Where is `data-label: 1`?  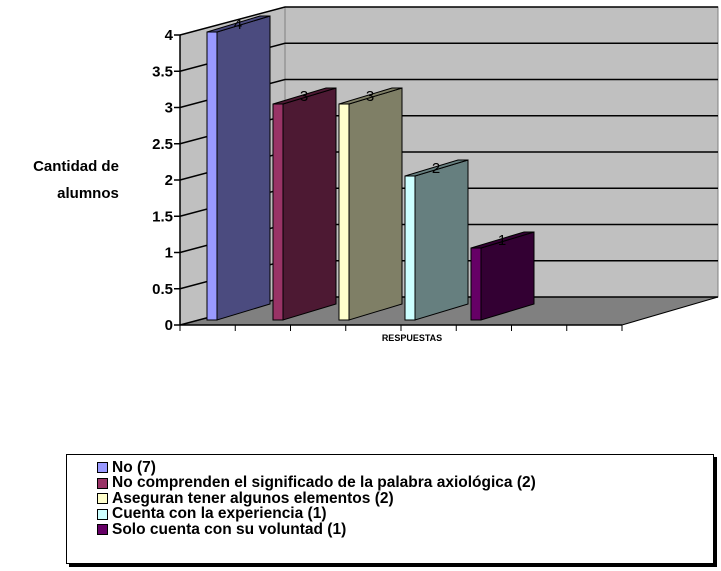 data-label: 1 is located at coordinates (502, 240).